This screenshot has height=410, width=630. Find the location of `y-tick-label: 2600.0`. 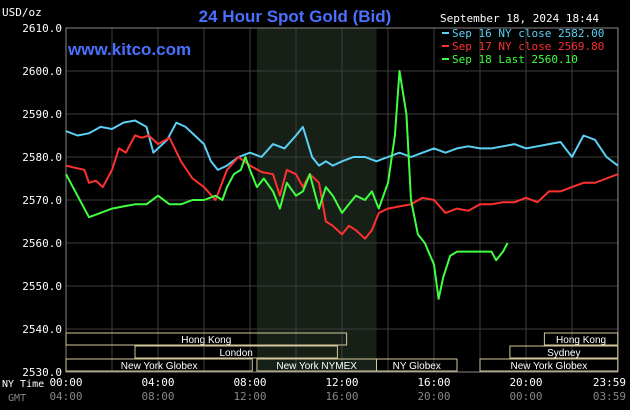

y-tick-label: 2600.0 is located at coordinates (42, 71).